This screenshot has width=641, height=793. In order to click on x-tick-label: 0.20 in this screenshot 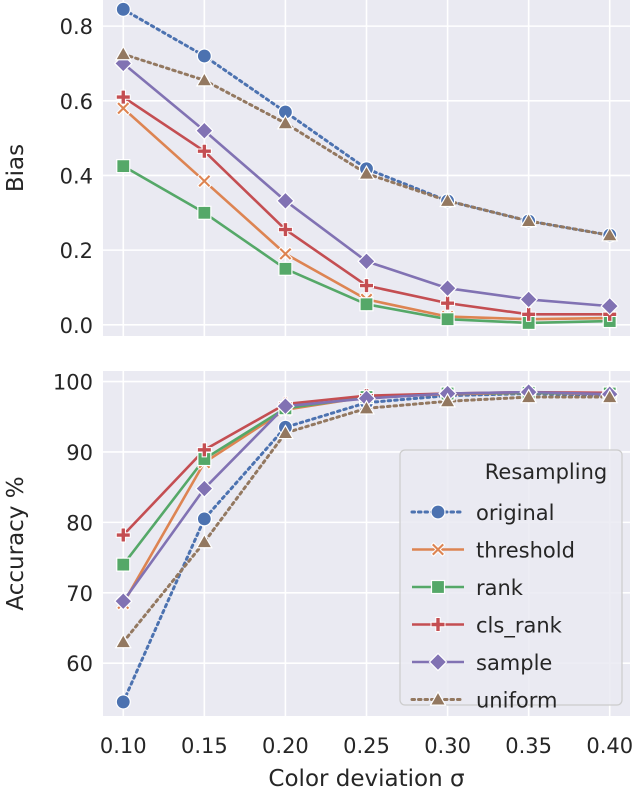, I will do `click(285, 746)`.